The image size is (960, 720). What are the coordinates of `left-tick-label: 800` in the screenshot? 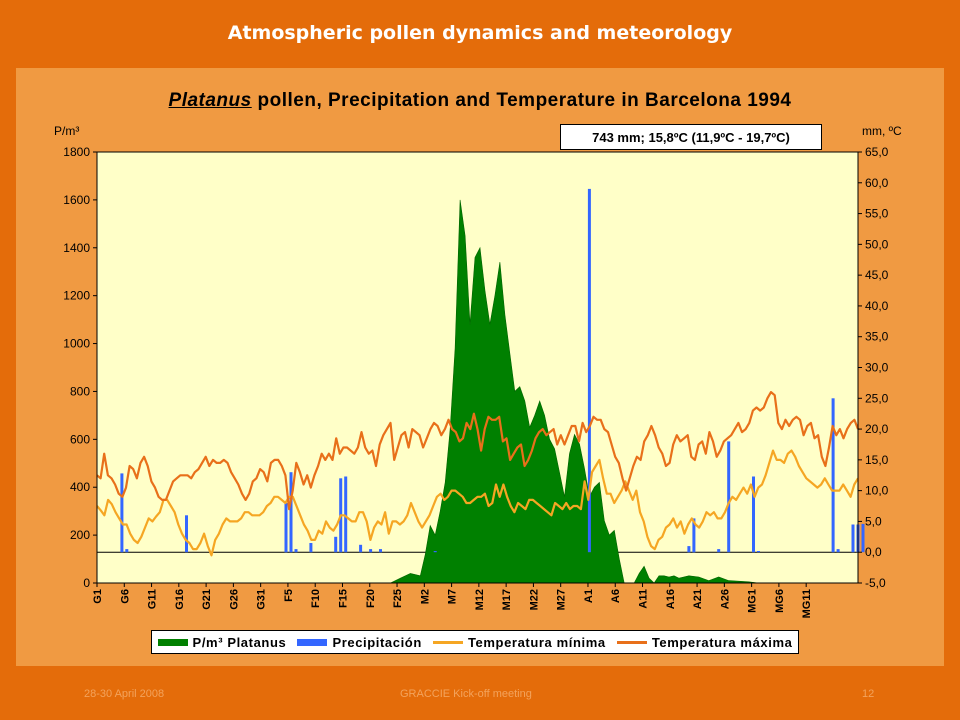 It's located at (80, 391).